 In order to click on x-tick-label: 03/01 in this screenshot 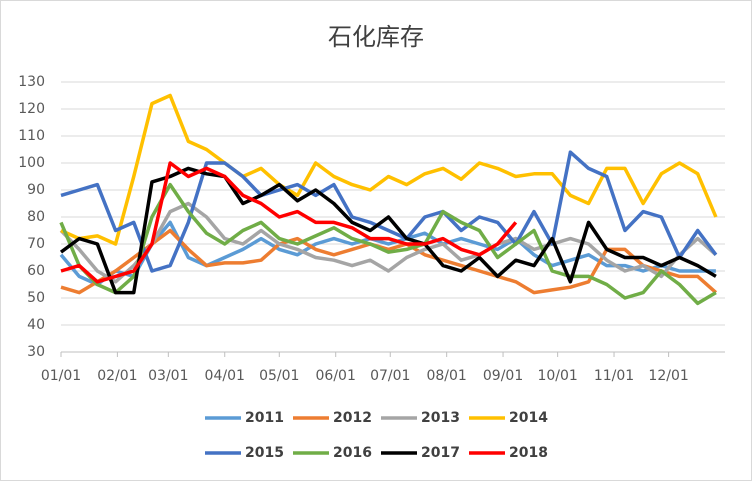, I will do `click(168, 376)`.